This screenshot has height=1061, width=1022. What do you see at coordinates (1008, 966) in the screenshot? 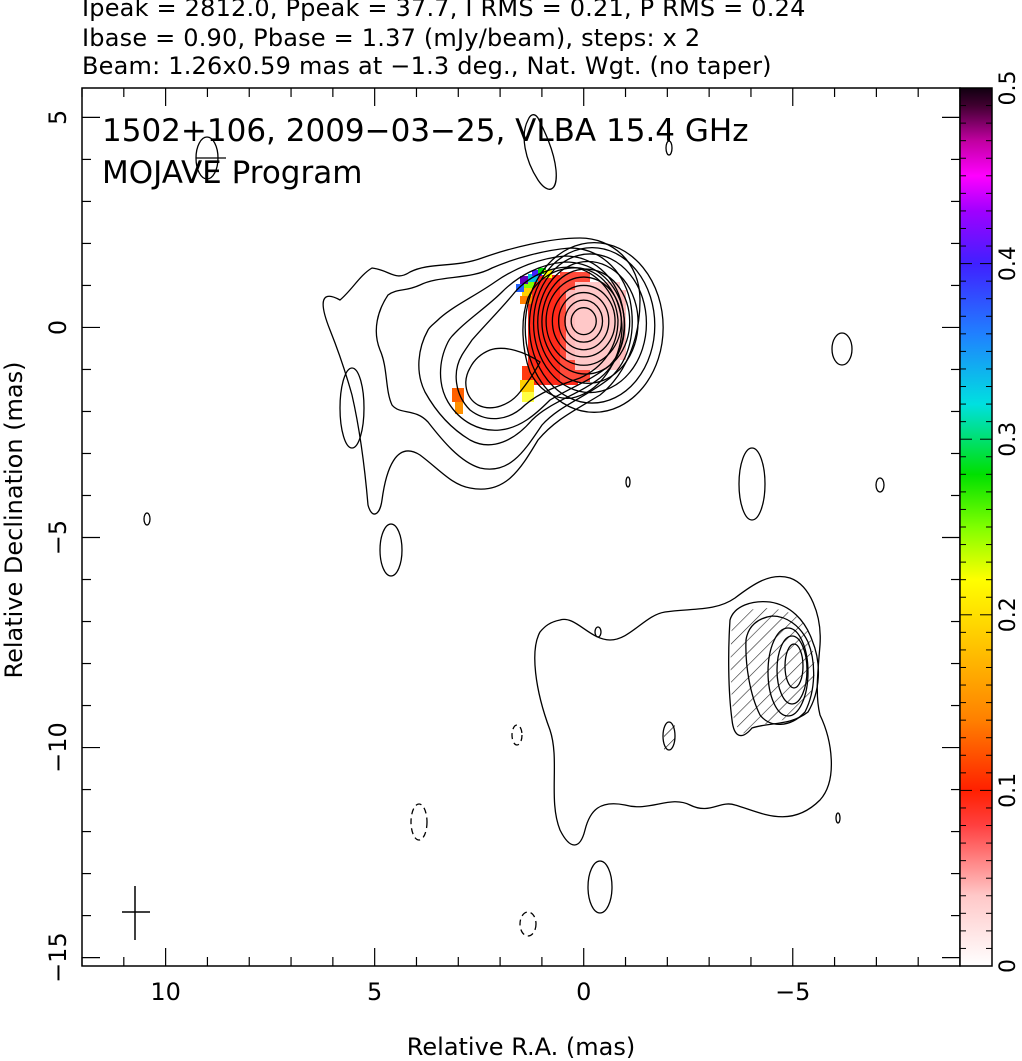
I see `colorbar-tick-label: 0` at bounding box center [1008, 966].